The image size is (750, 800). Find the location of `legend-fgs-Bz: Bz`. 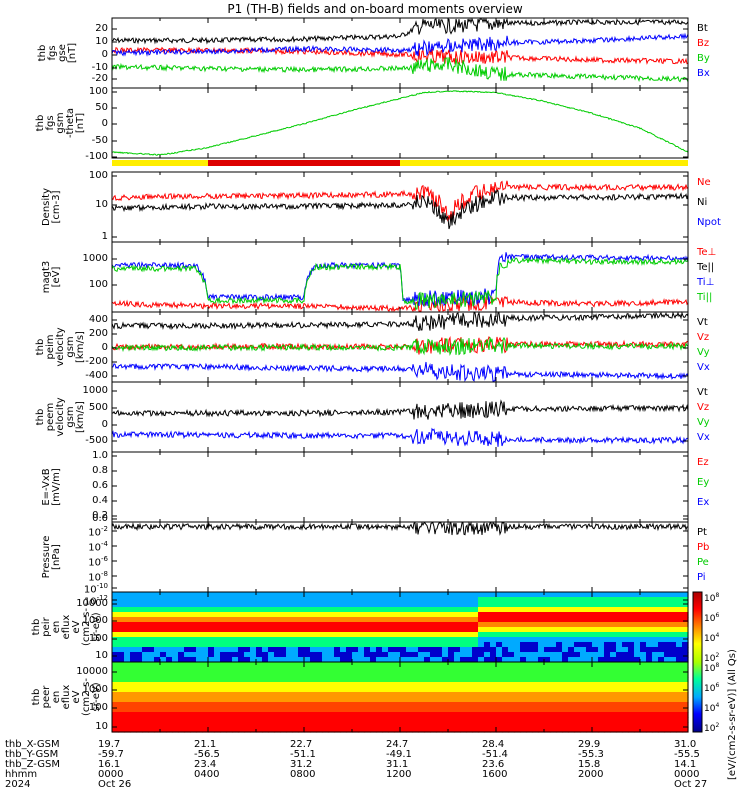

legend-fgs-Bz: Bz is located at coordinates (703, 43).